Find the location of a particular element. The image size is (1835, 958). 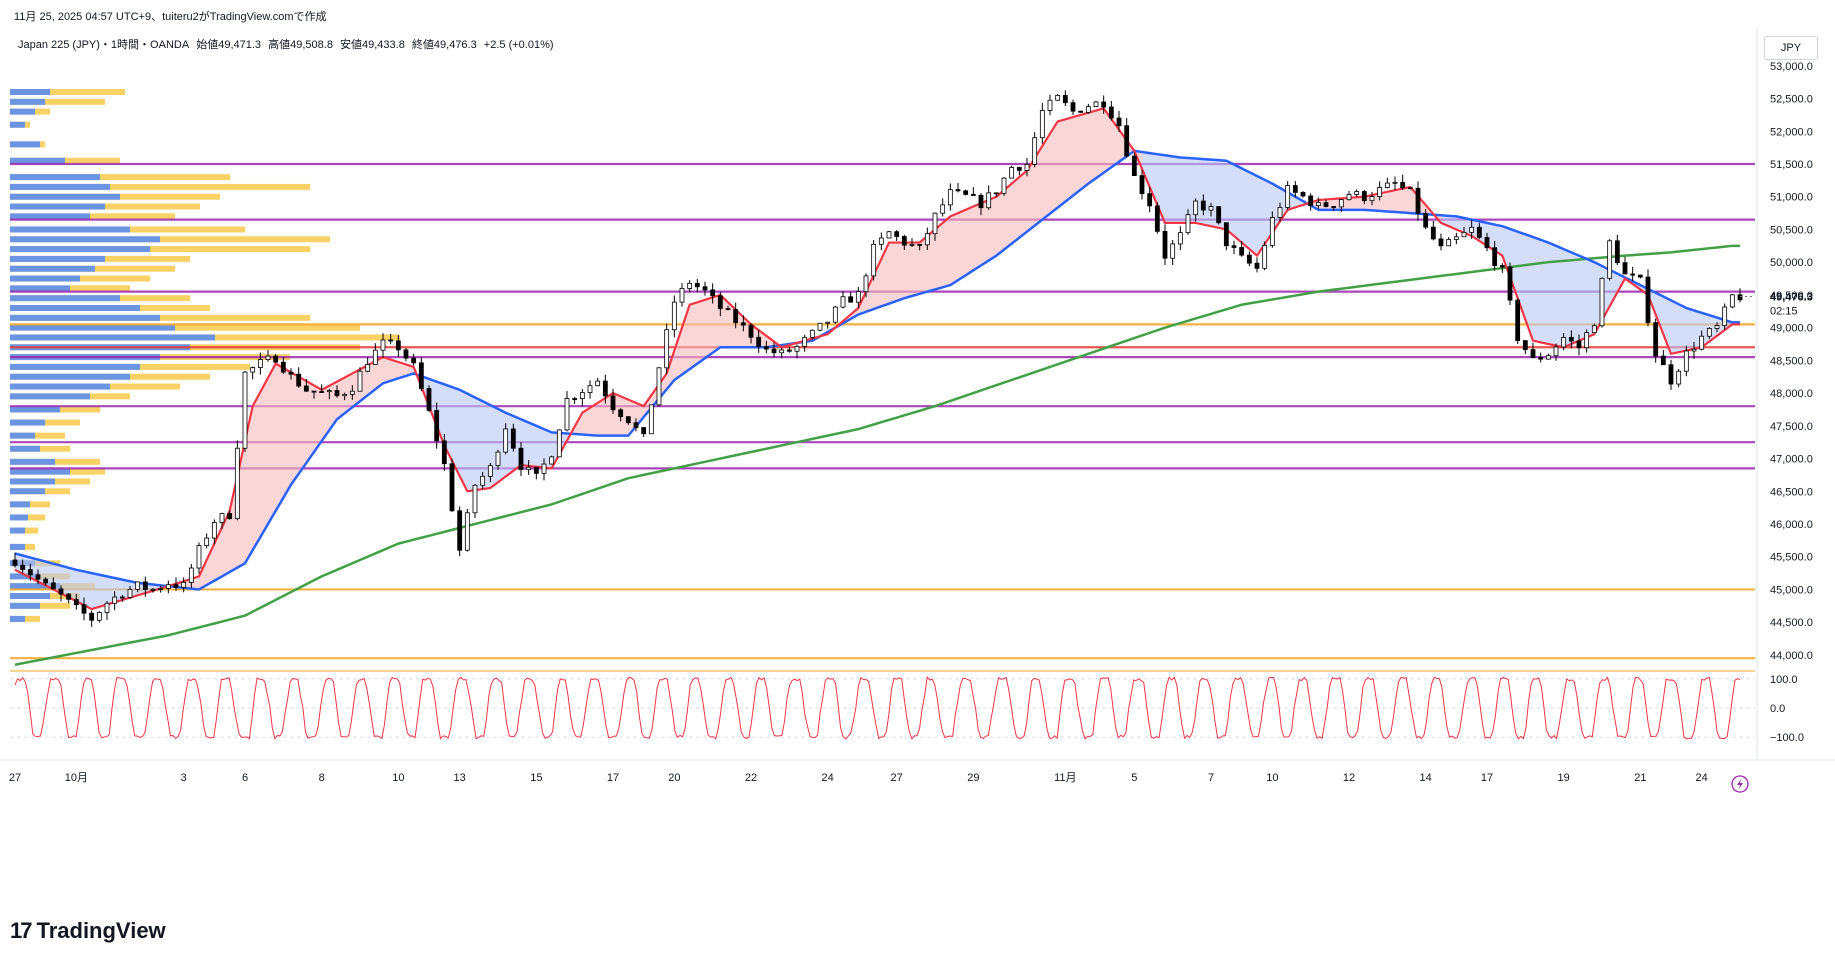

oscillator-line is located at coordinates (877, 708).